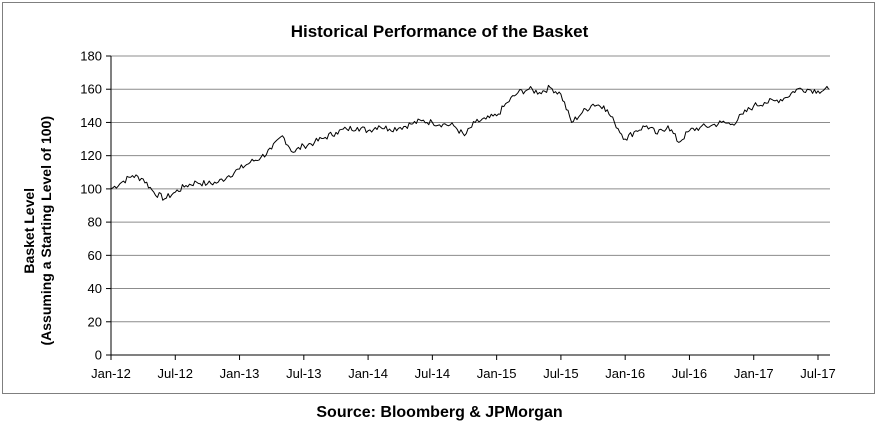 This screenshot has height=434, width=879. I want to click on x-tick-label-Jan-14: Jan-14, so click(368, 373).